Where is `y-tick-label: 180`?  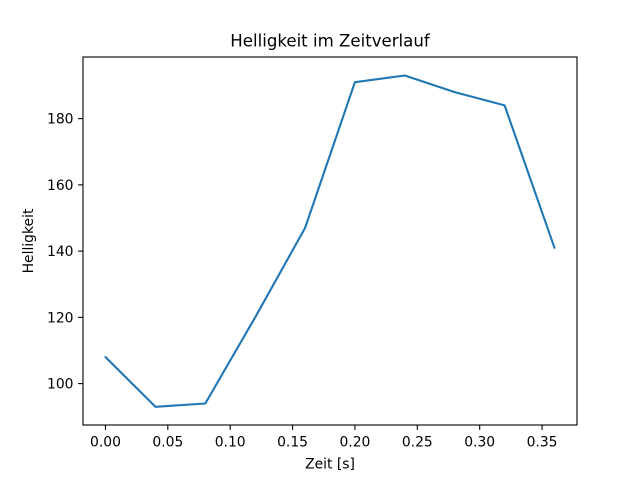
y-tick-label: 180 is located at coordinates (60, 120).